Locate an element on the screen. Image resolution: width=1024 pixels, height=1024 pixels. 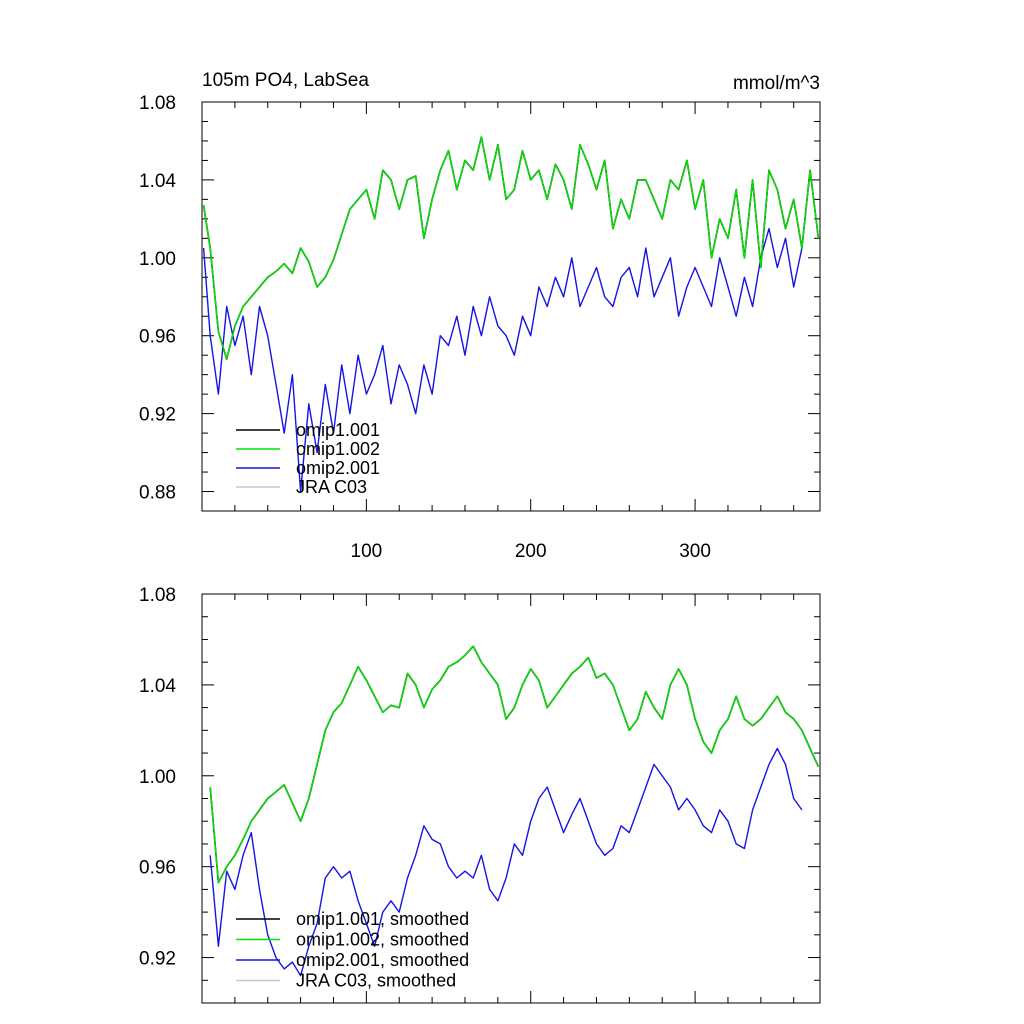
series-line-omip1-002-smoothed is located at coordinates (514, 764).